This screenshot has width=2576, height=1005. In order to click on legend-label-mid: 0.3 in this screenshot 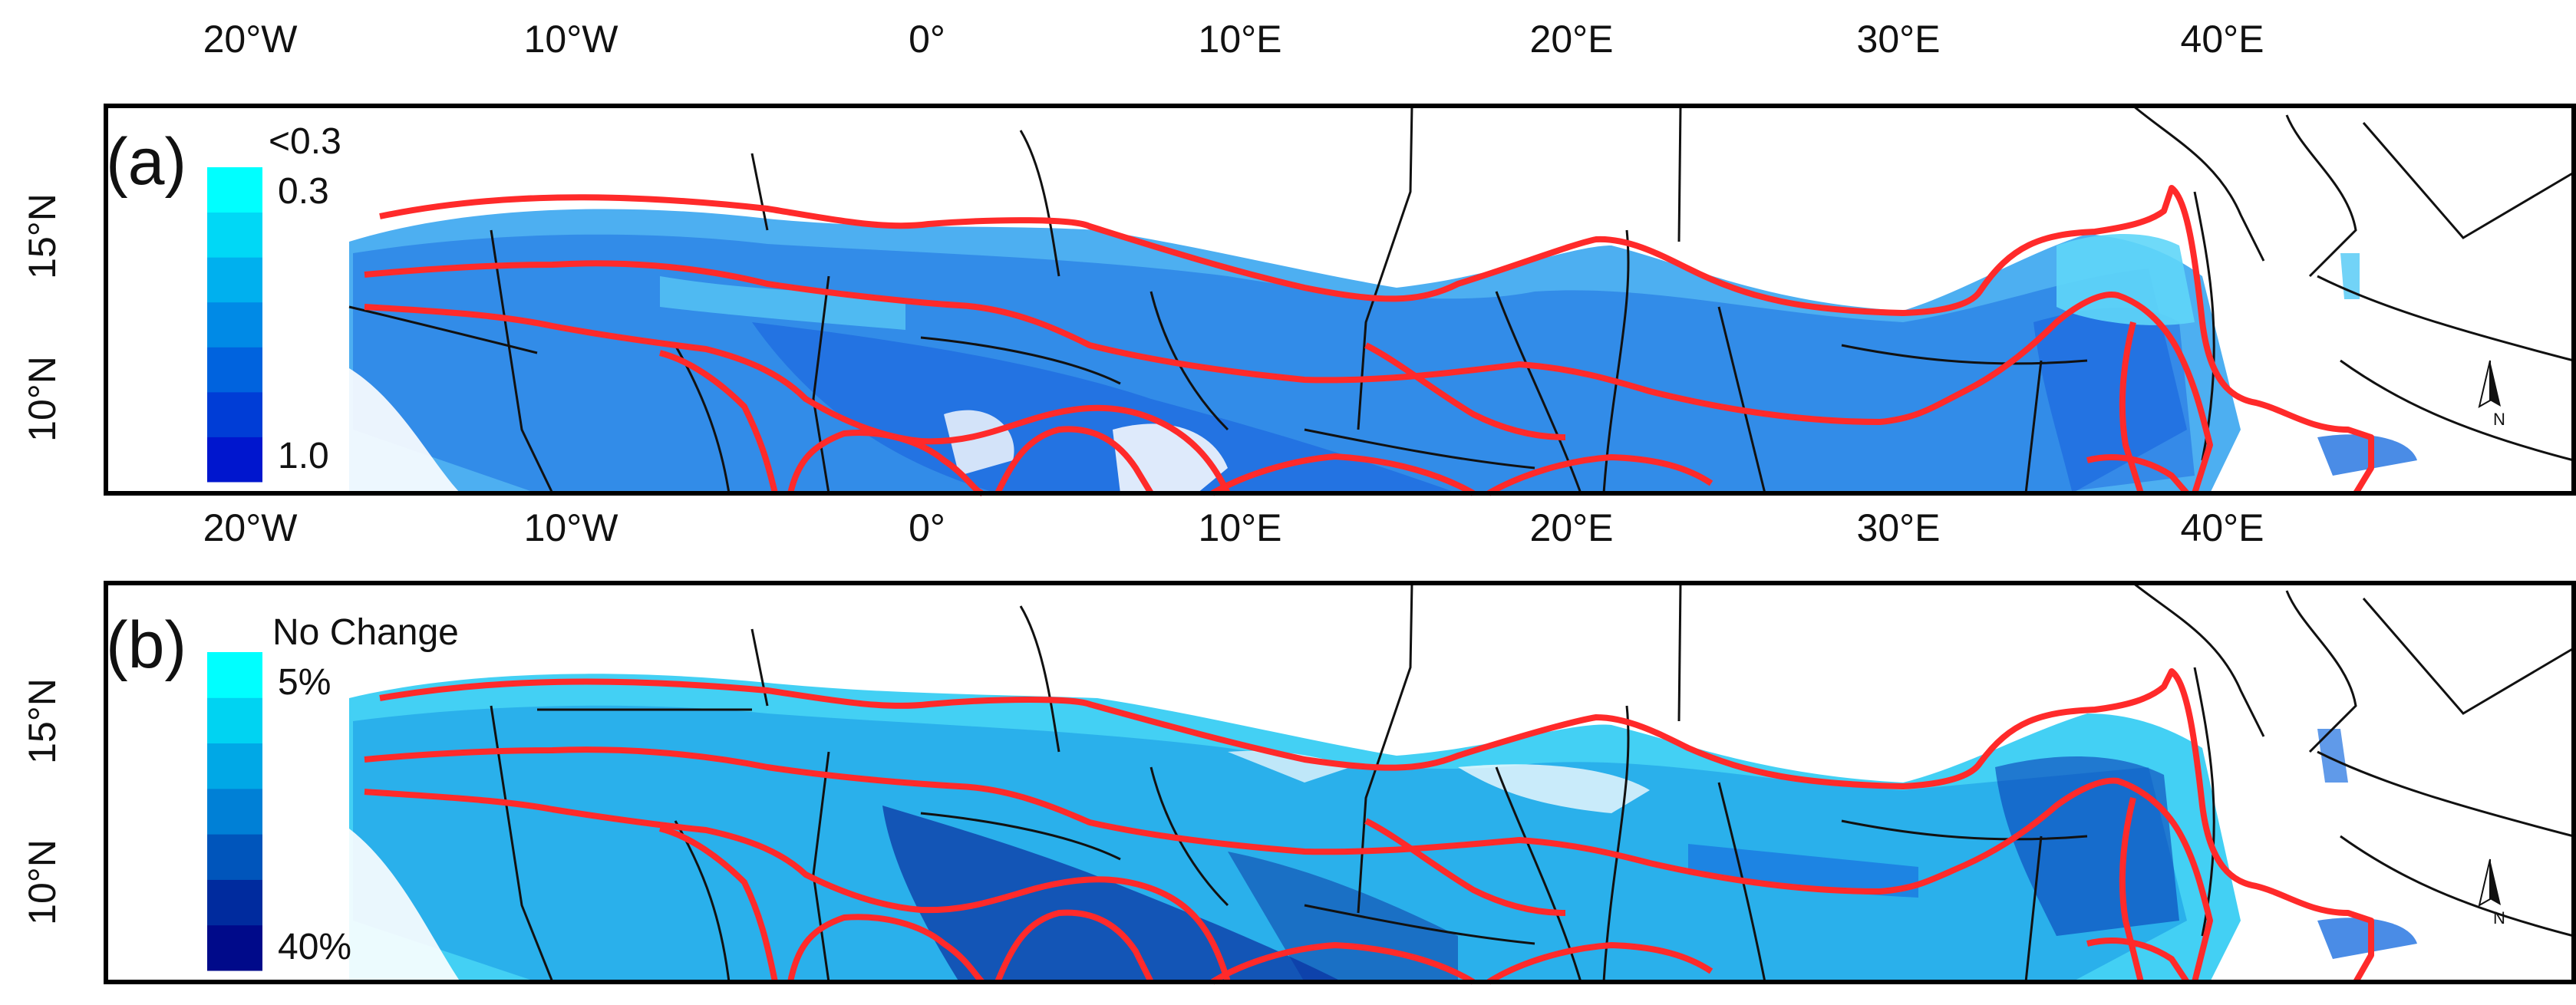, I will do `click(303, 192)`.